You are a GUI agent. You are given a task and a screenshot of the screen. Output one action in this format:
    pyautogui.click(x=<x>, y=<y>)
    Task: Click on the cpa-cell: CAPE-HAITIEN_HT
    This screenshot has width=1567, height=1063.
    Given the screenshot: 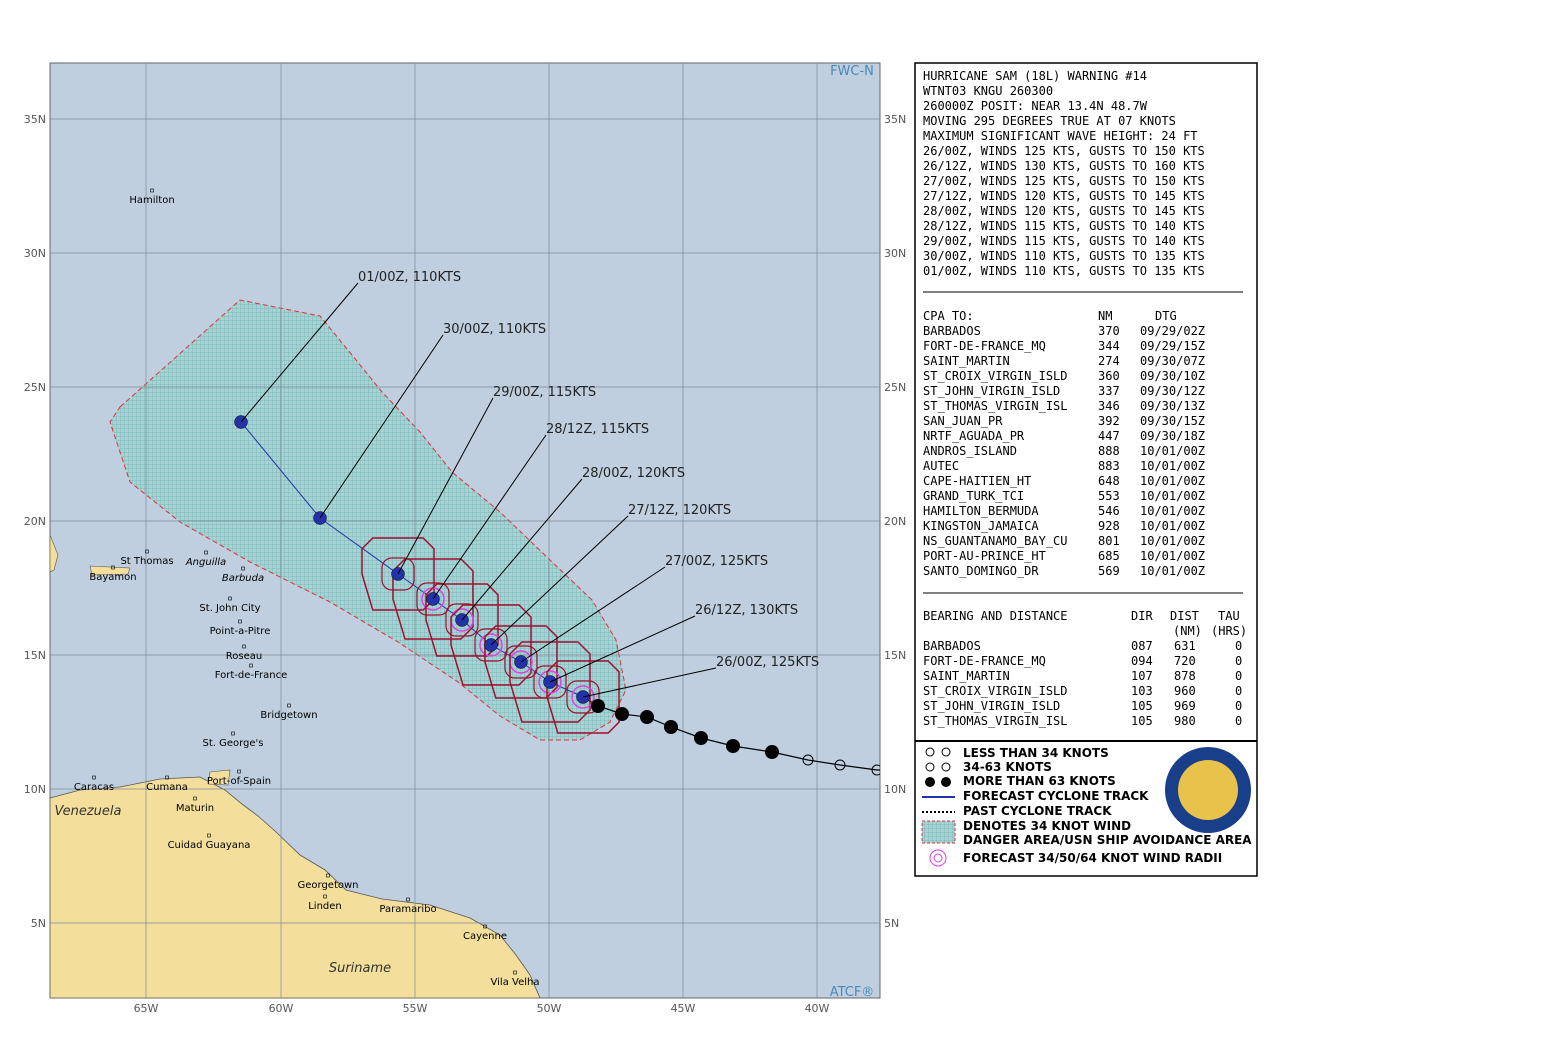 What is the action you would take?
    pyautogui.click(x=977, y=481)
    